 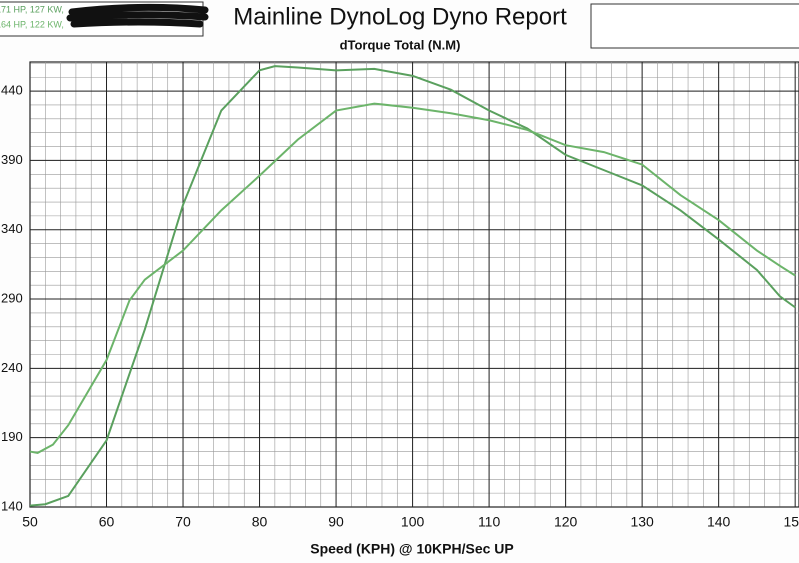 What do you see at coordinates (412, 549) in the screenshot?
I see `x-axis-label: Speed (KPH) @ 10KPH/Sec UP` at bounding box center [412, 549].